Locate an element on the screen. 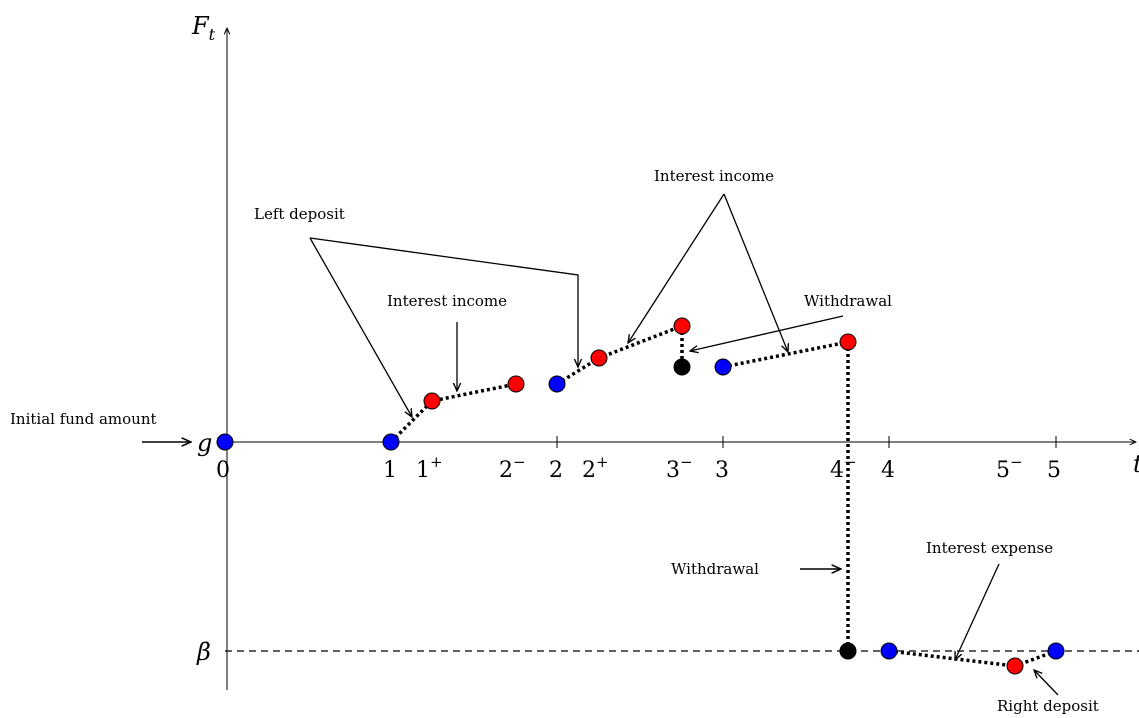 Image resolution: width=1139 pixels, height=718 pixels. tick-label: 4 is located at coordinates (888, 470).